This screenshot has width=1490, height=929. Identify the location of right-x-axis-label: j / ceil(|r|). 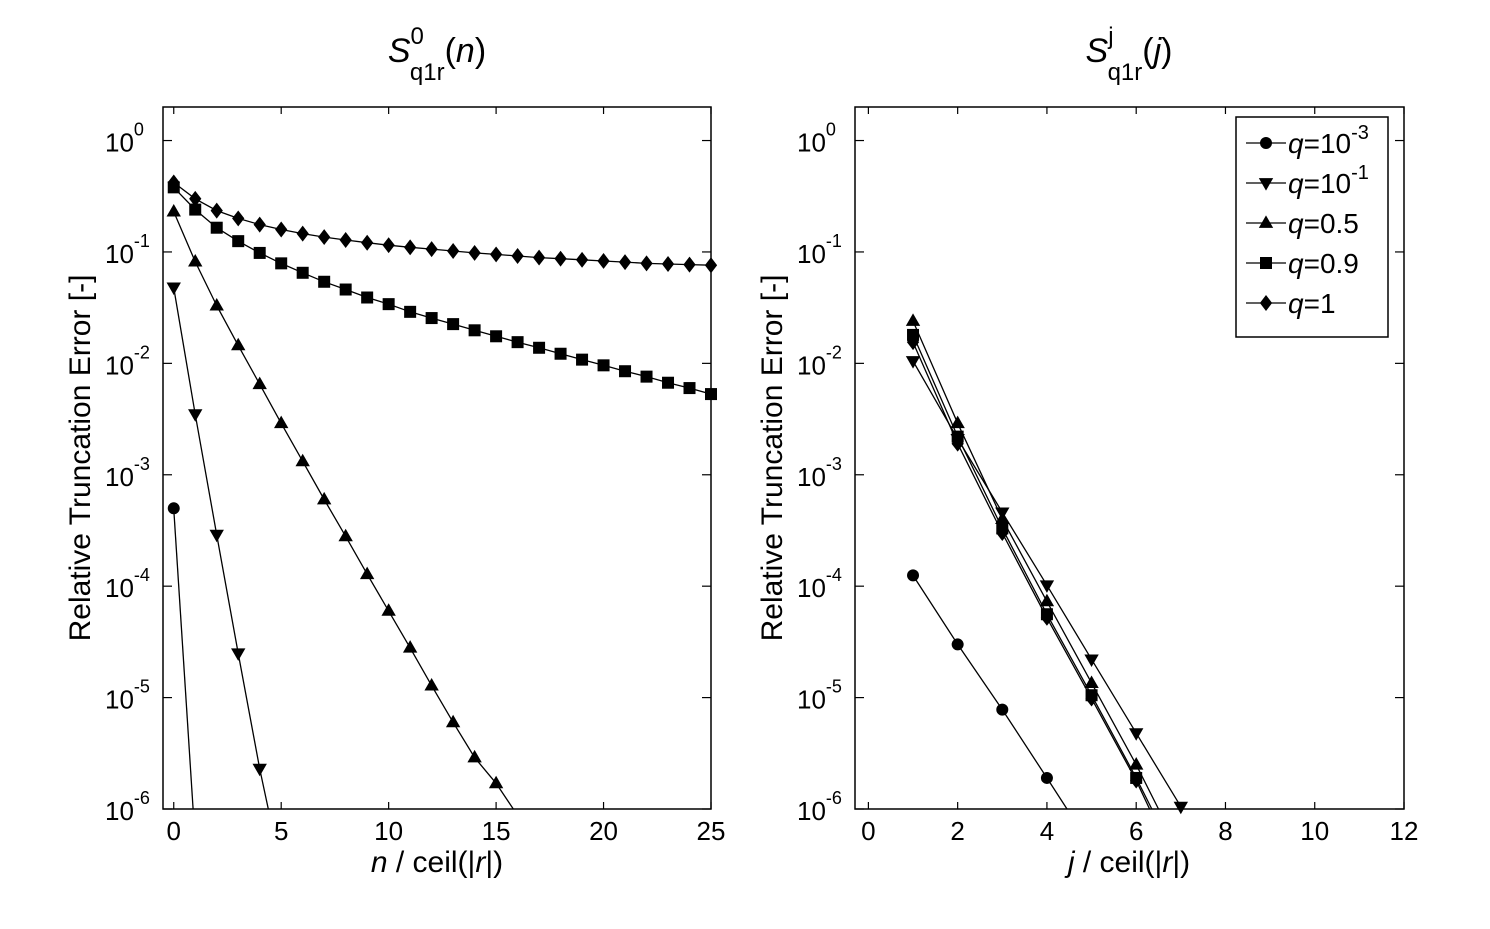
(1127, 862).